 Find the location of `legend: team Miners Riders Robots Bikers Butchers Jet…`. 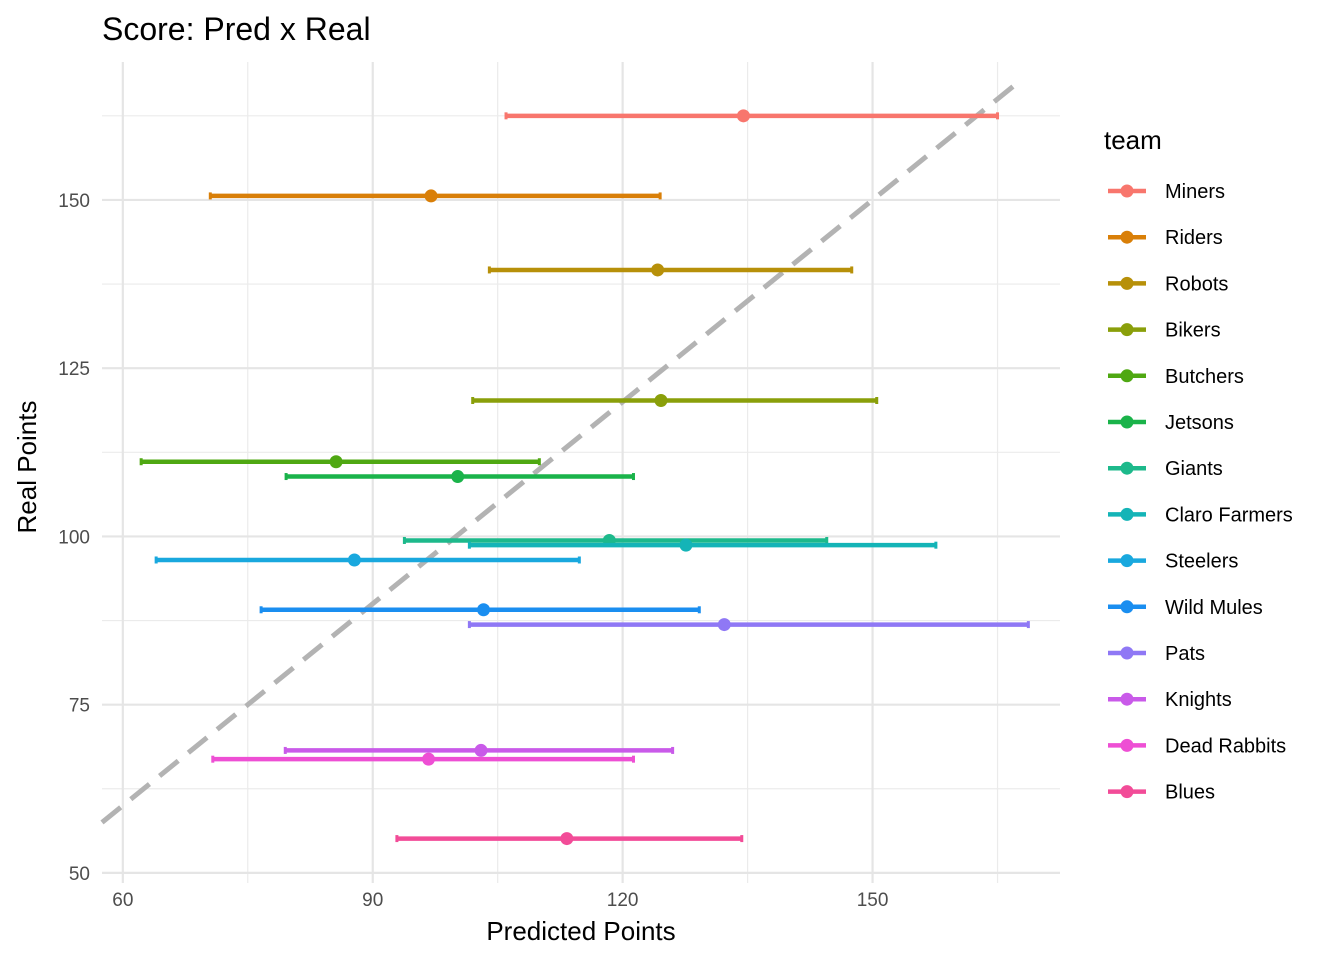

legend: team Miners Riders Robots Bikers Butchers Jet… is located at coordinates (1198, 464).